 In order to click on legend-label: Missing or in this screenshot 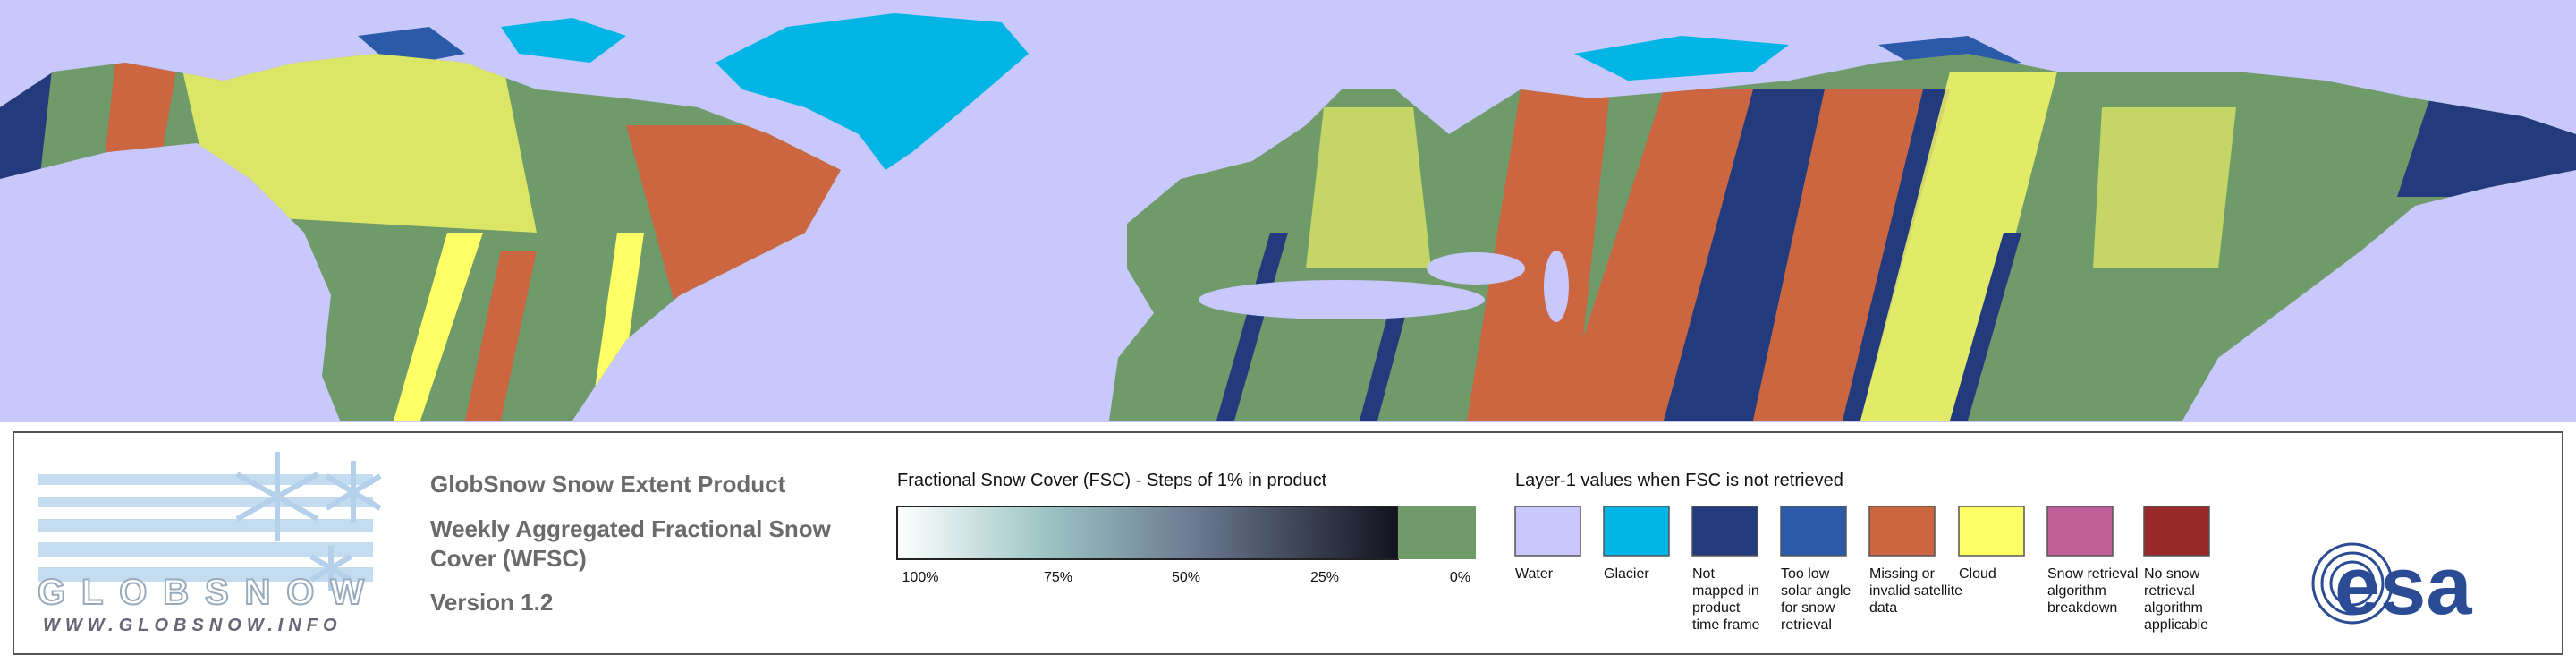, I will do `click(1902, 574)`.